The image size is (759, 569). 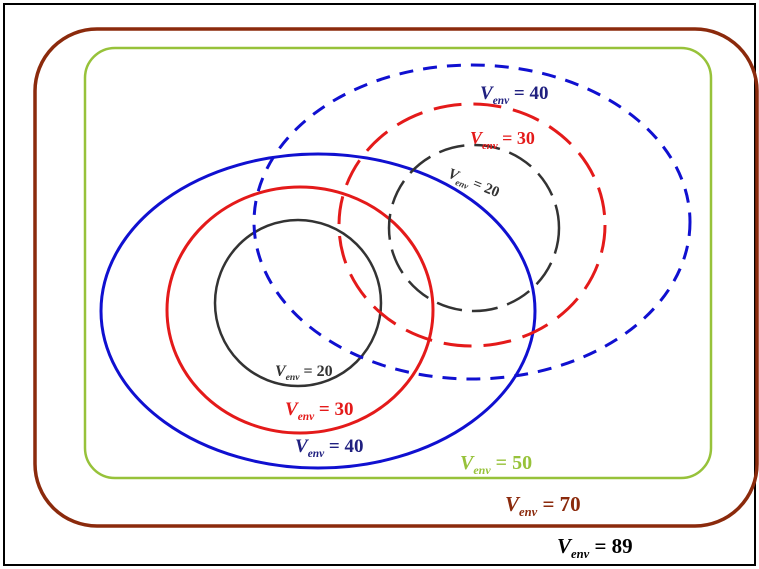 What do you see at coordinates (514, 95) in the screenshot?
I see `label-dashed-v40: Venv = 40` at bounding box center [514, 95].